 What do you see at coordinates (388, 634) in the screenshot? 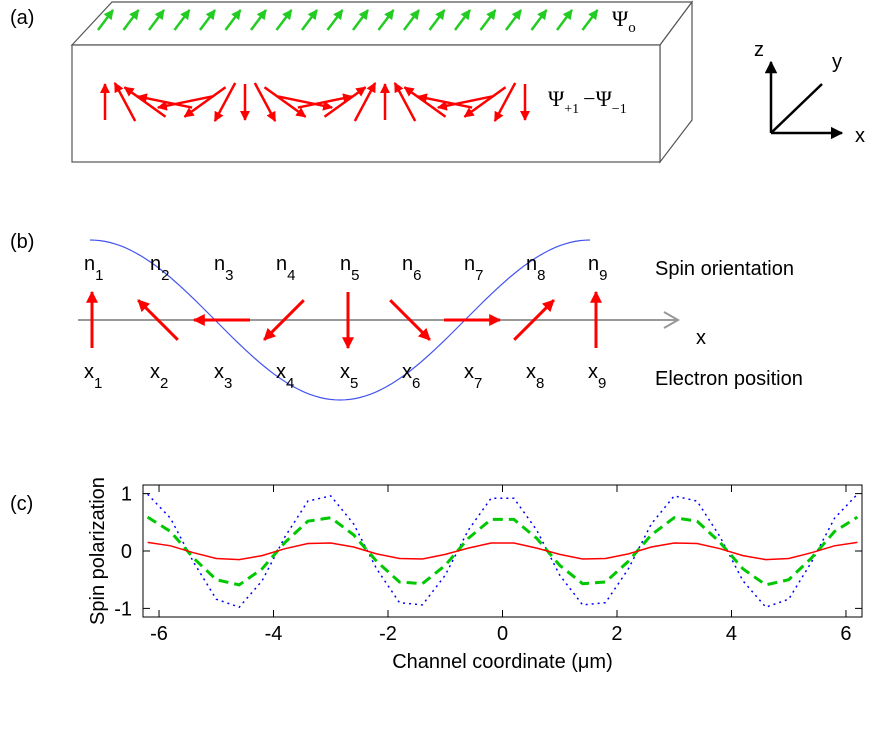
I see `x-tick-label: -2` at bounding box center [388, 634].